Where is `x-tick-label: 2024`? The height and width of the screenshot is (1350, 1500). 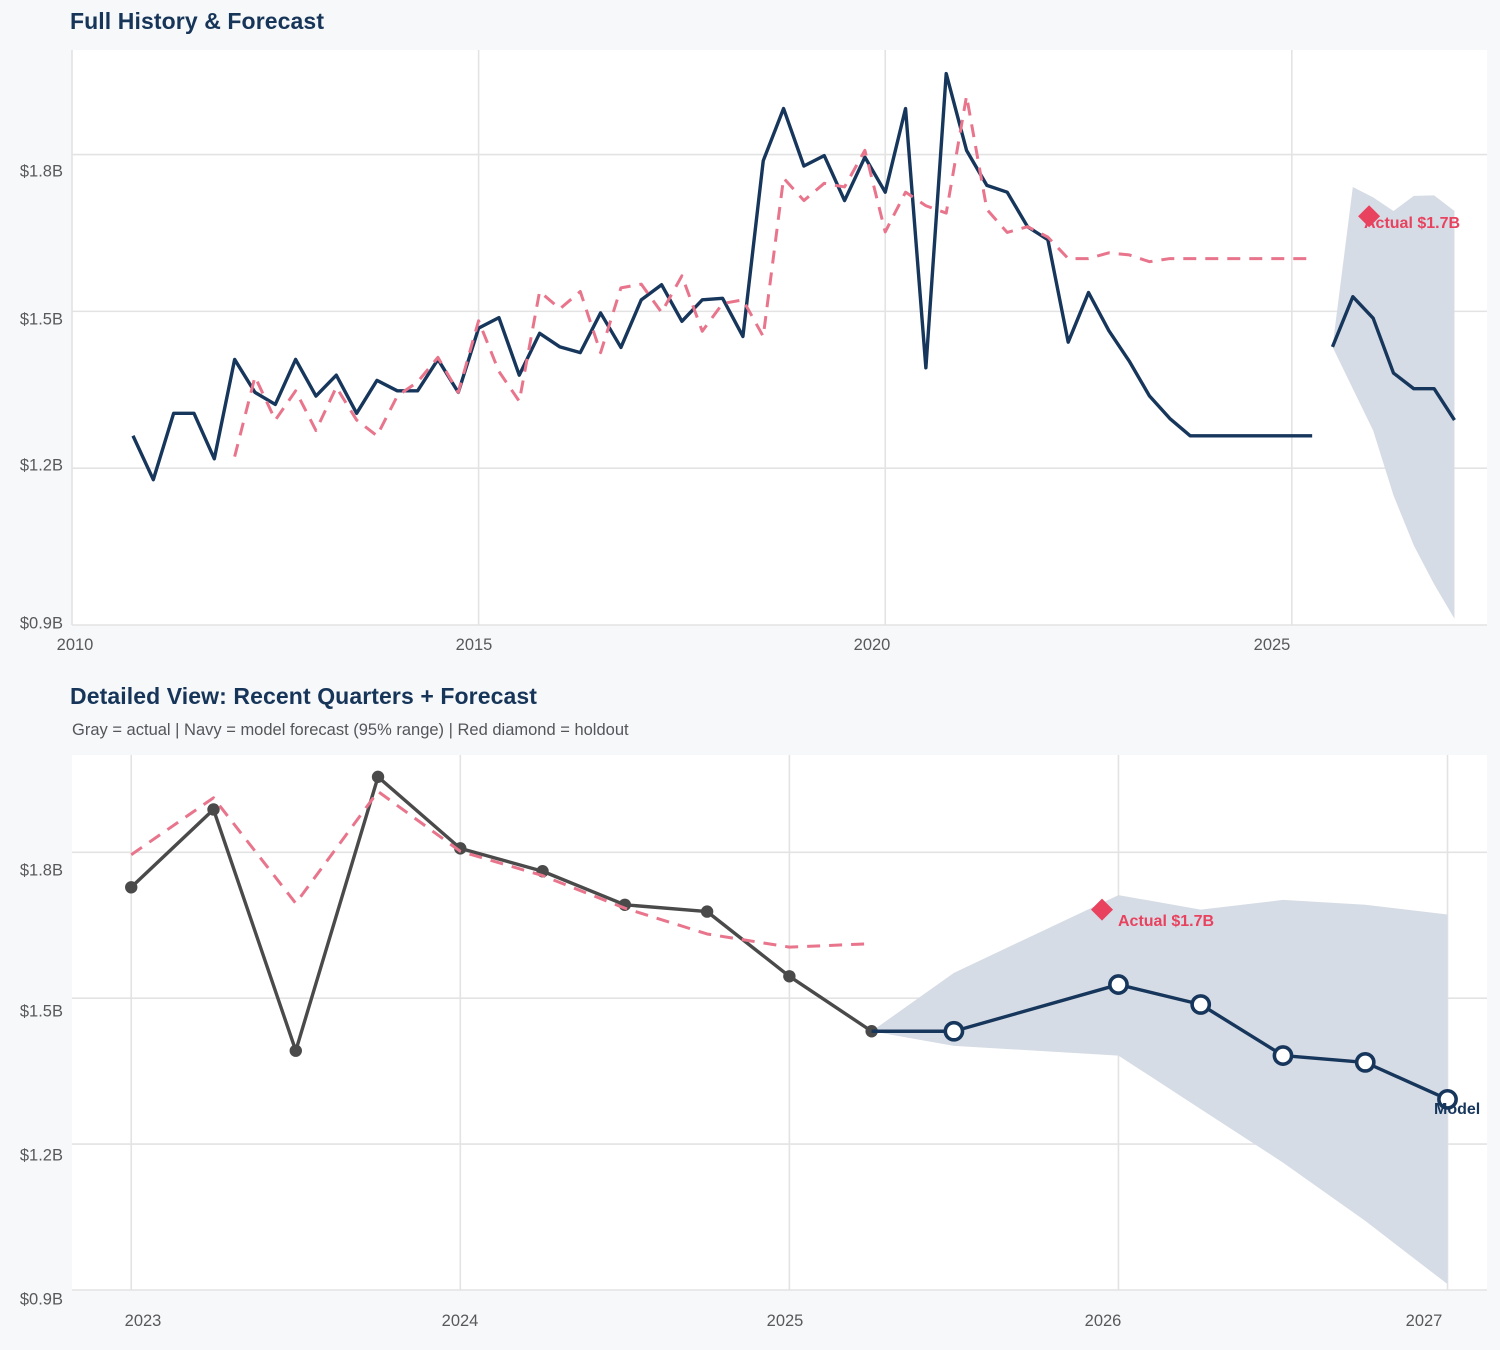
x-tick-label: 2024 is located at coordinates (460, 1321).